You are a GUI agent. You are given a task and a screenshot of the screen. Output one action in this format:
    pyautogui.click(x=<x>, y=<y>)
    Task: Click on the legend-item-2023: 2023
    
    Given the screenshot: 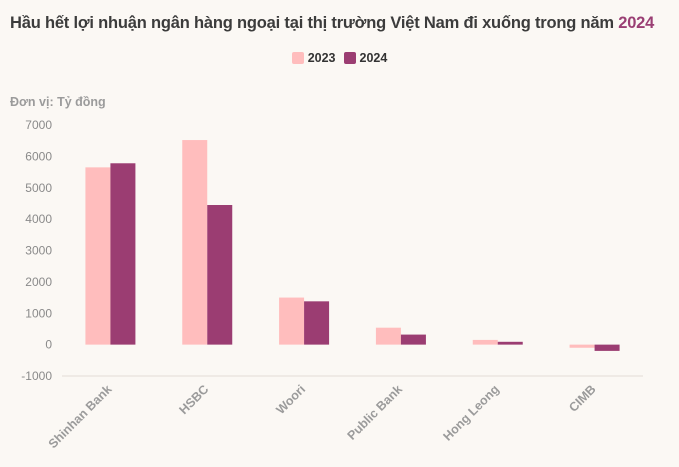 What is the action you would take?
    pyautogui.click(x=313, y=58)
    